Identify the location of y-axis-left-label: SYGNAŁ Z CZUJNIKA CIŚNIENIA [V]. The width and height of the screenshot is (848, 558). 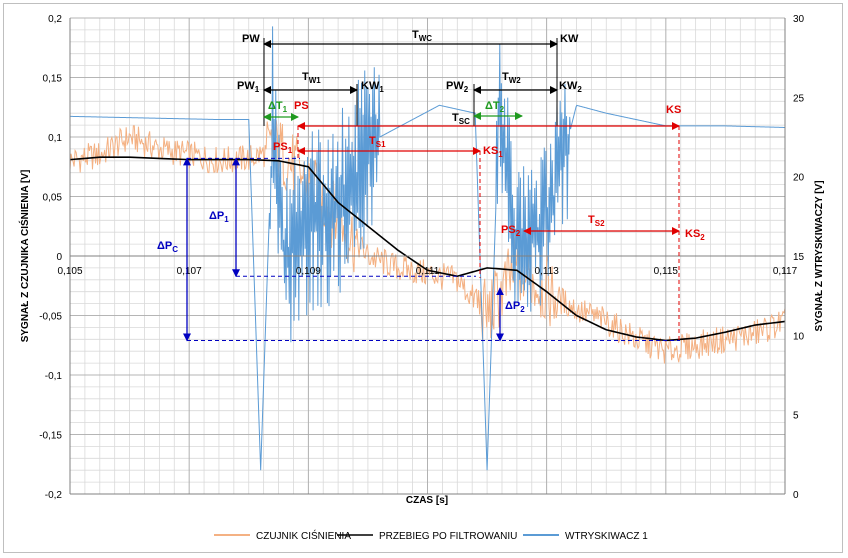
(24, 256).